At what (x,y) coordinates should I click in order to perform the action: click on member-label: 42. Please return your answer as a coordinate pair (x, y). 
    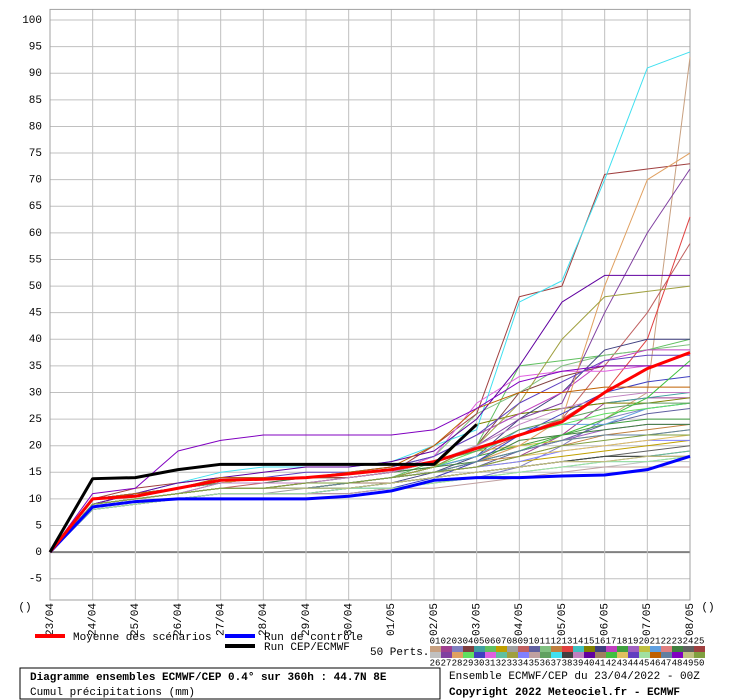
    Looking at the image, I should click on (611, 663).